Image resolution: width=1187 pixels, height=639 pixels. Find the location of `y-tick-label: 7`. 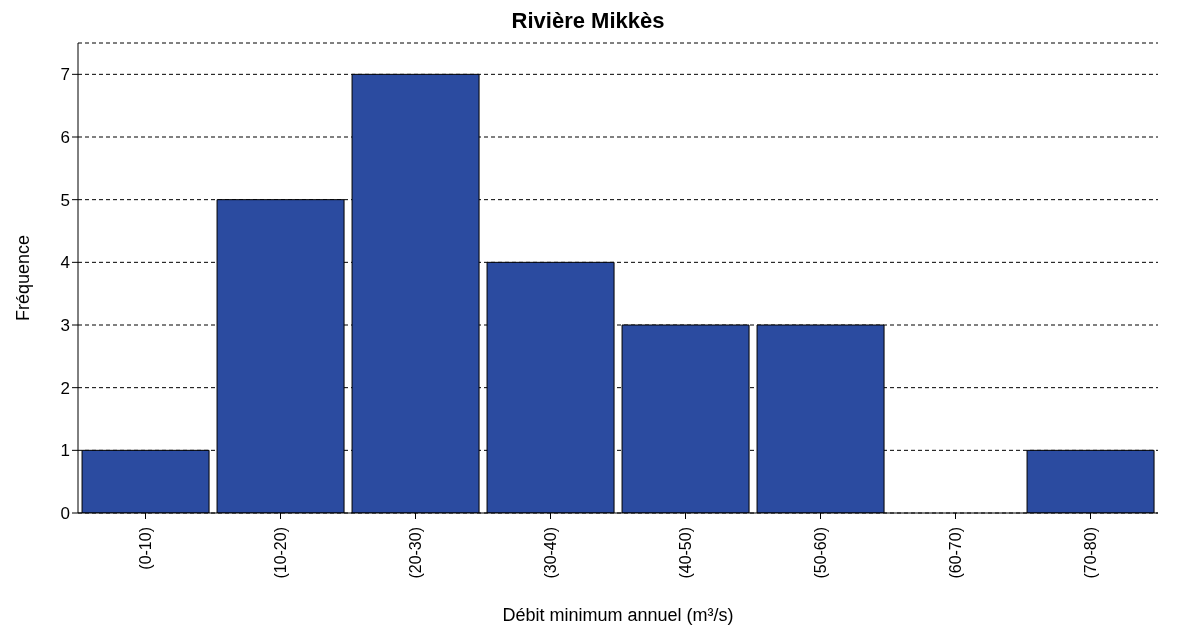

y-tick-label: 7 is located at coordinates (65, 75).